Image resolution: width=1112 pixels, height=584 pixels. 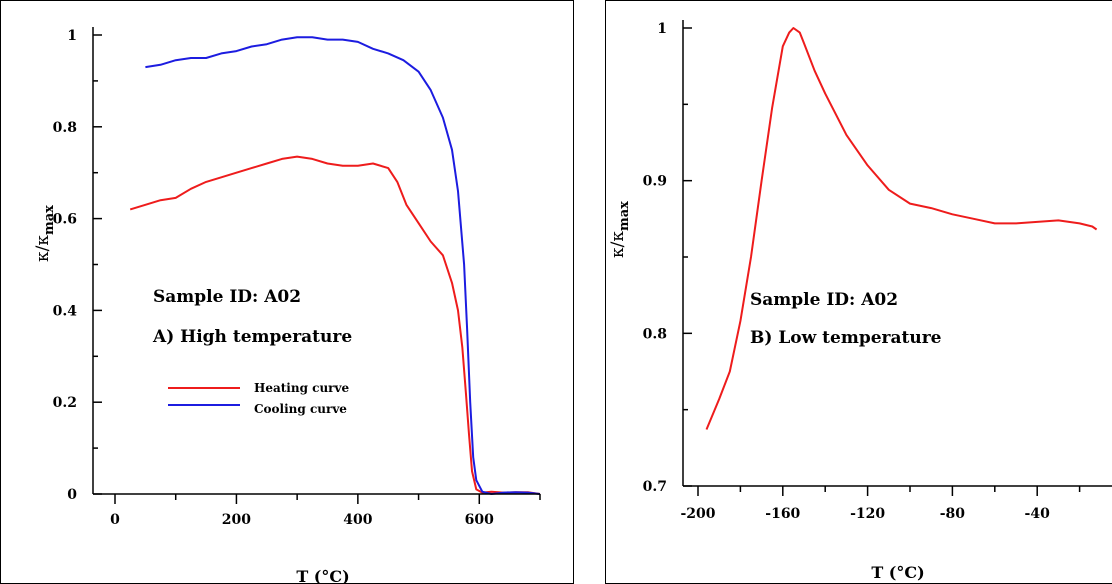 What do you see at coordinates (300, 409) in the screenshot?
I see `legend-label-cooling: Cooling curve` at bounding box center [300, 409].